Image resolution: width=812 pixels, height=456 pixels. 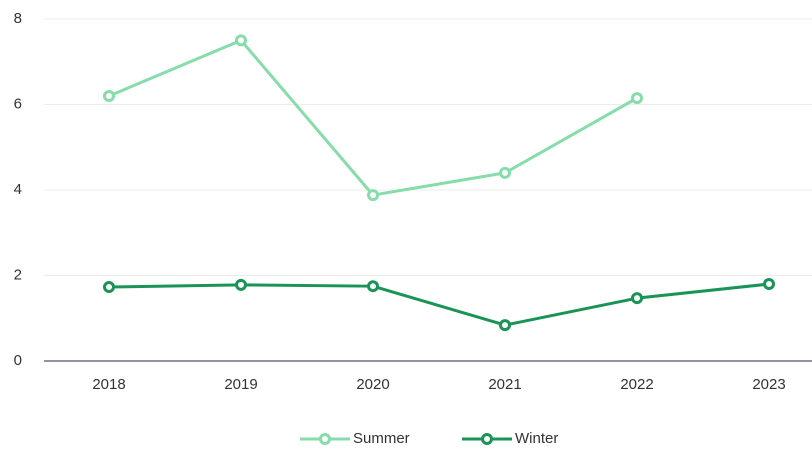 What do you see at coordinates (18, 189) in the screenshot?
I see `y-tick-label: 4` at bounding box center [18, 189].